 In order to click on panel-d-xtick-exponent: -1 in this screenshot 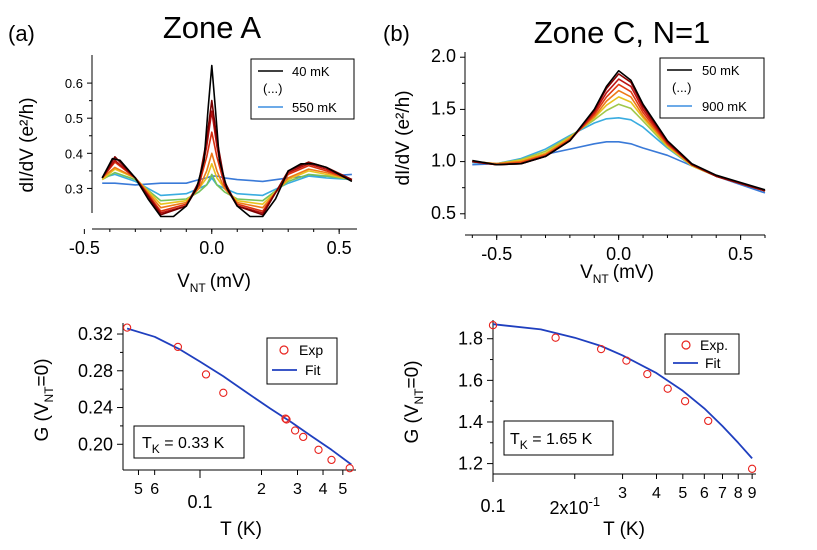, I will do `click(594, 501)`.